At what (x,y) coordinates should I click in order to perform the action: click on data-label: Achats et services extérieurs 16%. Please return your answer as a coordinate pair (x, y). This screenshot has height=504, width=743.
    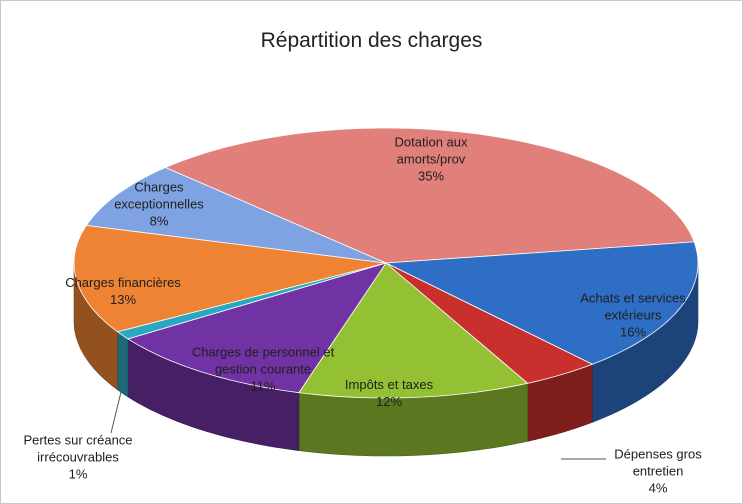
    Looking at the image, I should click on (633, 315).